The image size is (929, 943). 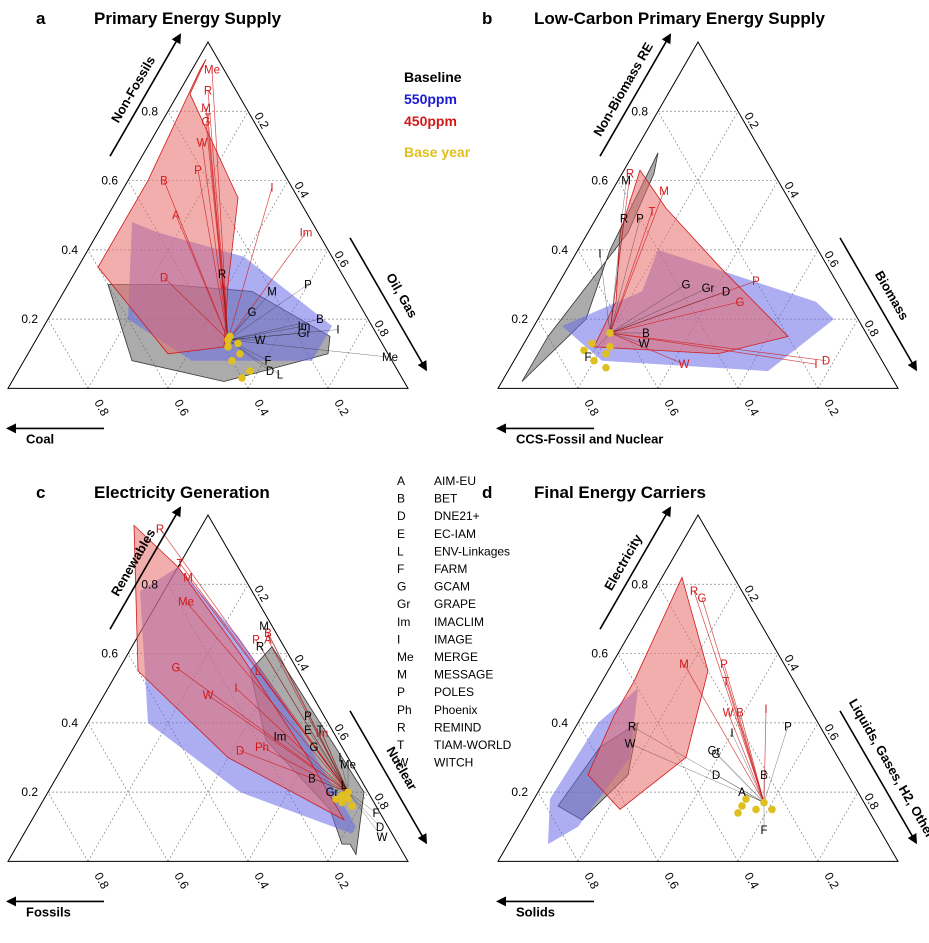 I want to click on model-point-label: Gr, so click(x=714, y=752).